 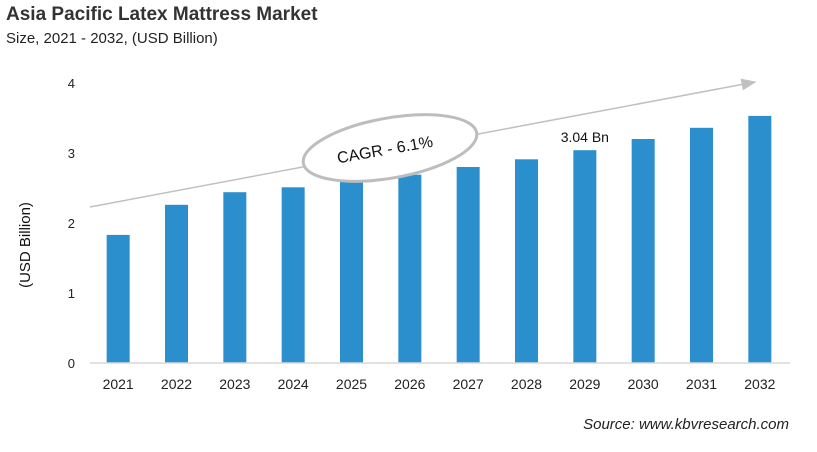 What do you see at coordinates (25, 245) in the screenshot?
I see `y-axis-label: (USD Billion)` at bounding box center [25, 245].